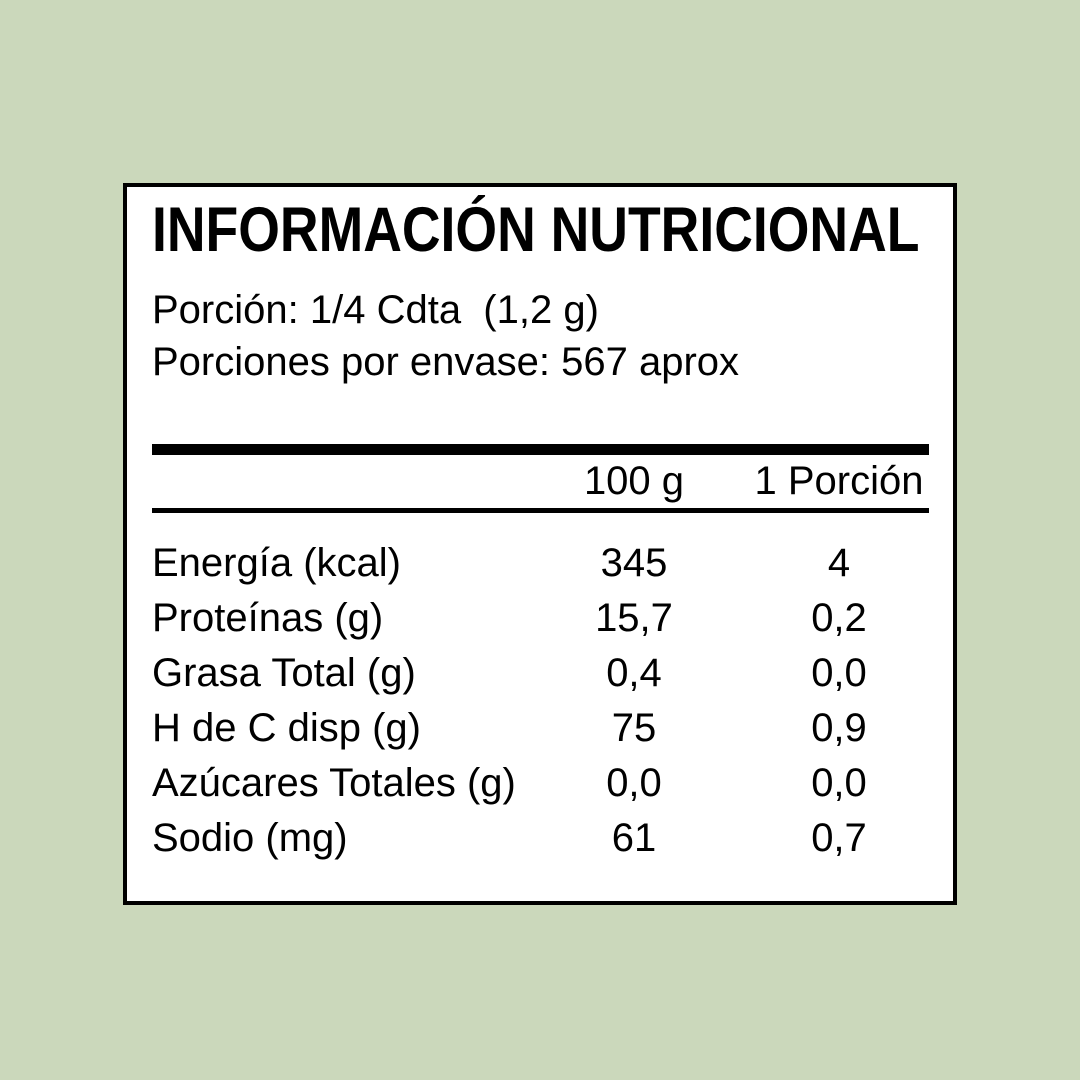 The image size is (1080, 1080). What do you see at coordinates (839, 563) in the screenshot?
I see `row-value-portion: 4` at bounding box center [839, 563].